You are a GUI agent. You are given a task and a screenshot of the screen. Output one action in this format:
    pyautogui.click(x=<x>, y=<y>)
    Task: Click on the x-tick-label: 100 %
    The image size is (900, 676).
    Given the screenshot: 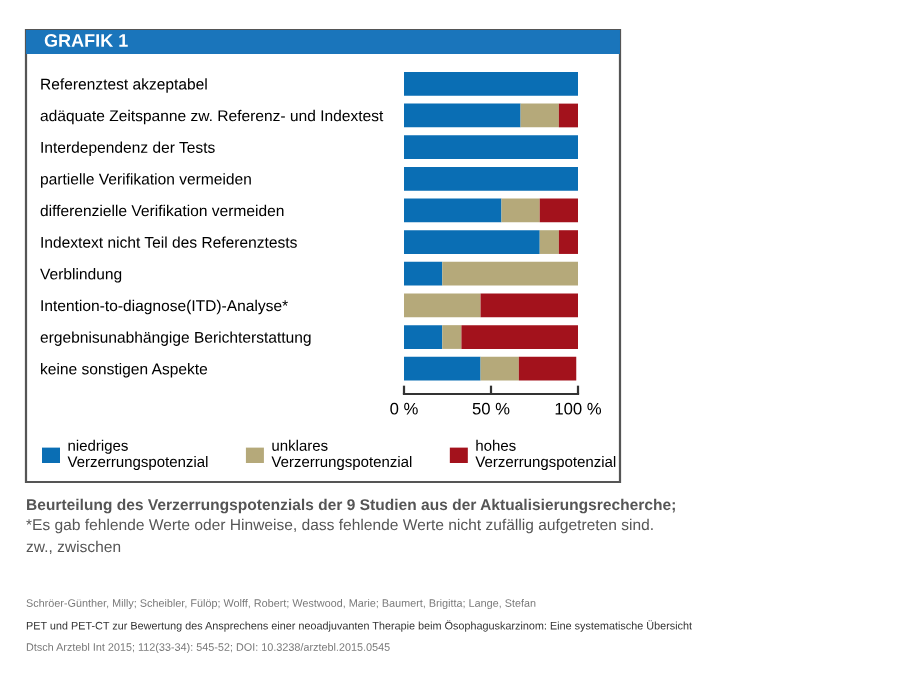 What is the action you would take?
    pyautogui.click(x=578, y=408)
    